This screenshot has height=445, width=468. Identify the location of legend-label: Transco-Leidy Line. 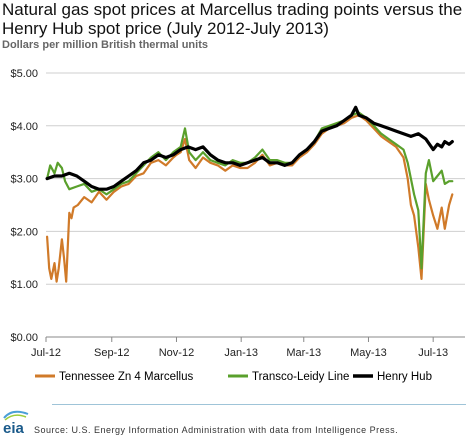
(300, 377).